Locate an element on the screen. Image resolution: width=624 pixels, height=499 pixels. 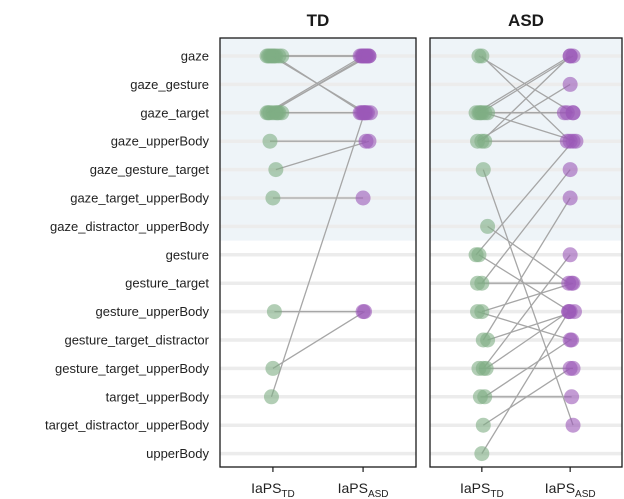
y-tick-label: gesture_target_upperBody is located at coordinates (132, 368).